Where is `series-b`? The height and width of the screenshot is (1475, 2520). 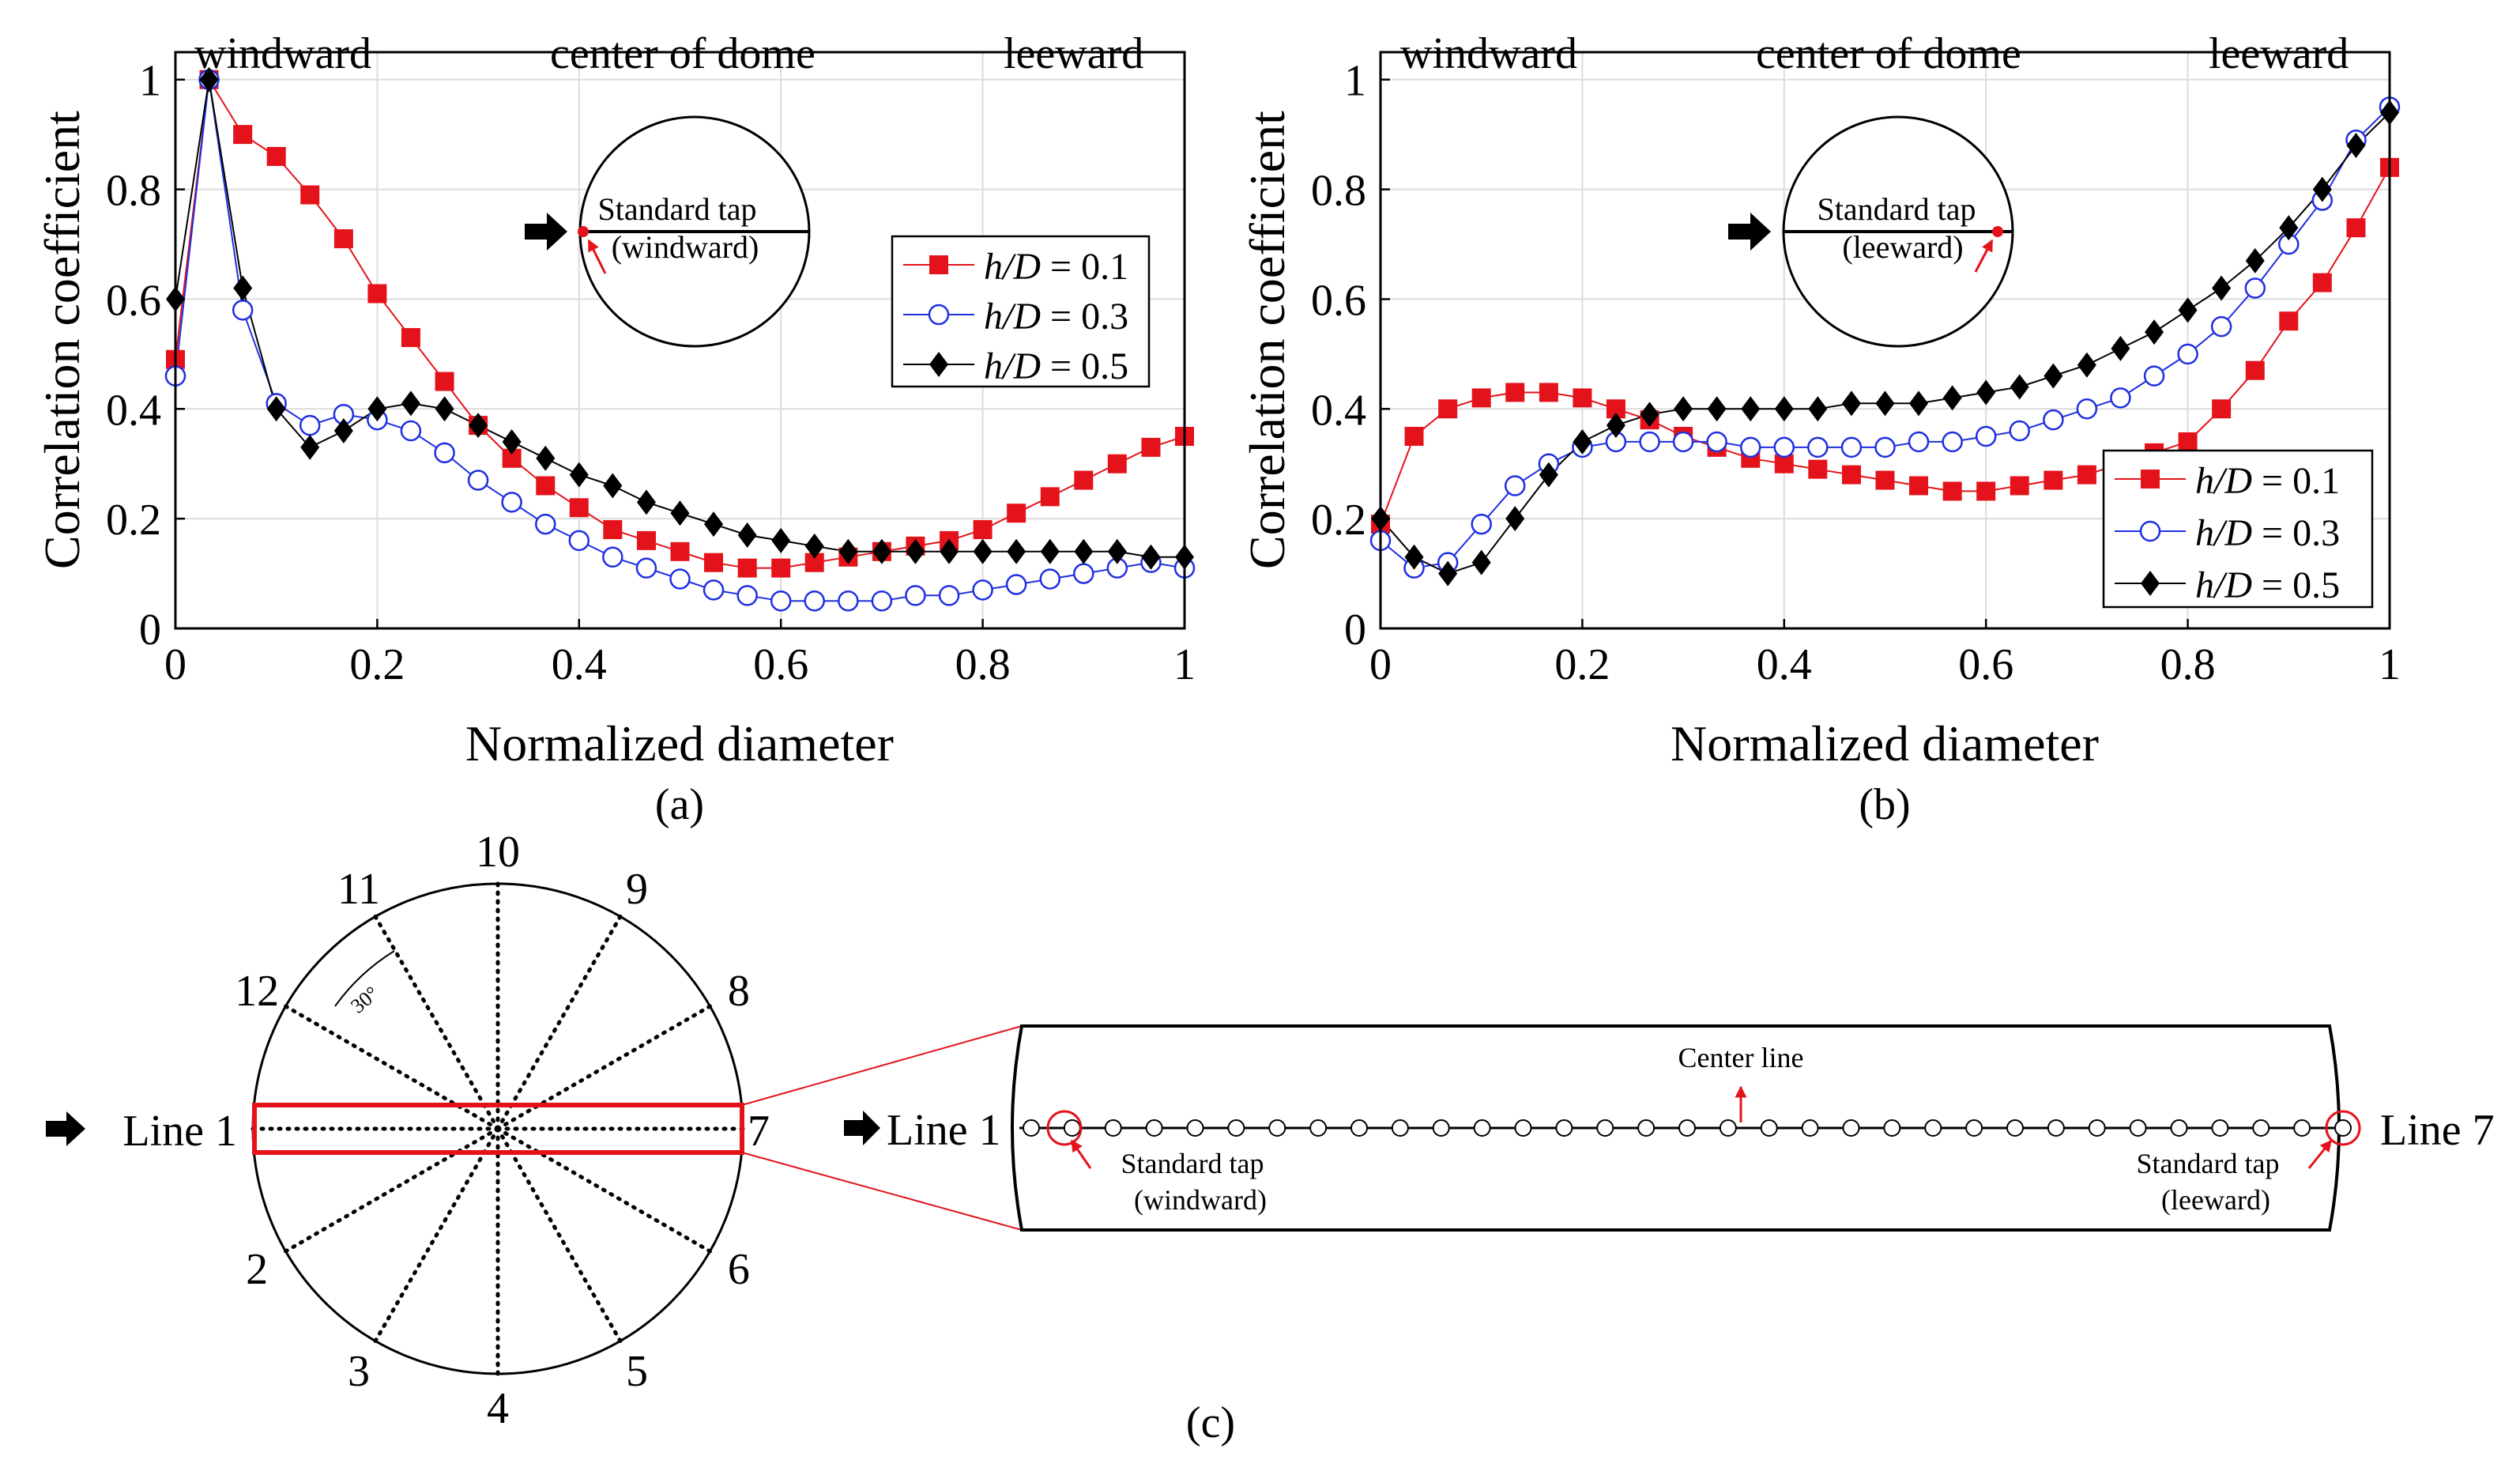 series-b is located at coordinates (1885, 341).